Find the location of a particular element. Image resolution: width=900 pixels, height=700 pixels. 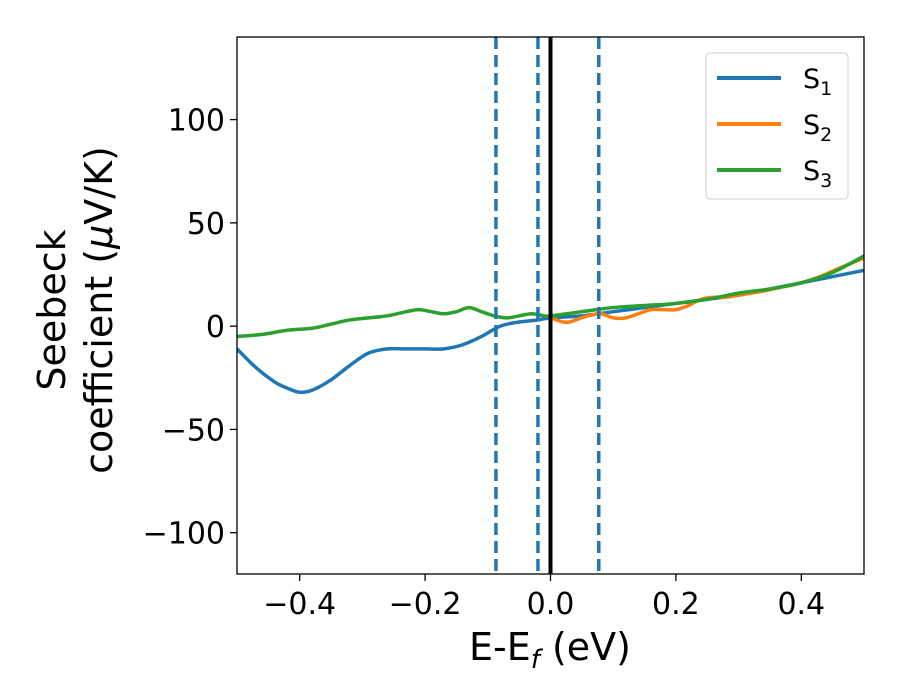

y-tick-label-0: 0 is located at coordinates (215, 327).